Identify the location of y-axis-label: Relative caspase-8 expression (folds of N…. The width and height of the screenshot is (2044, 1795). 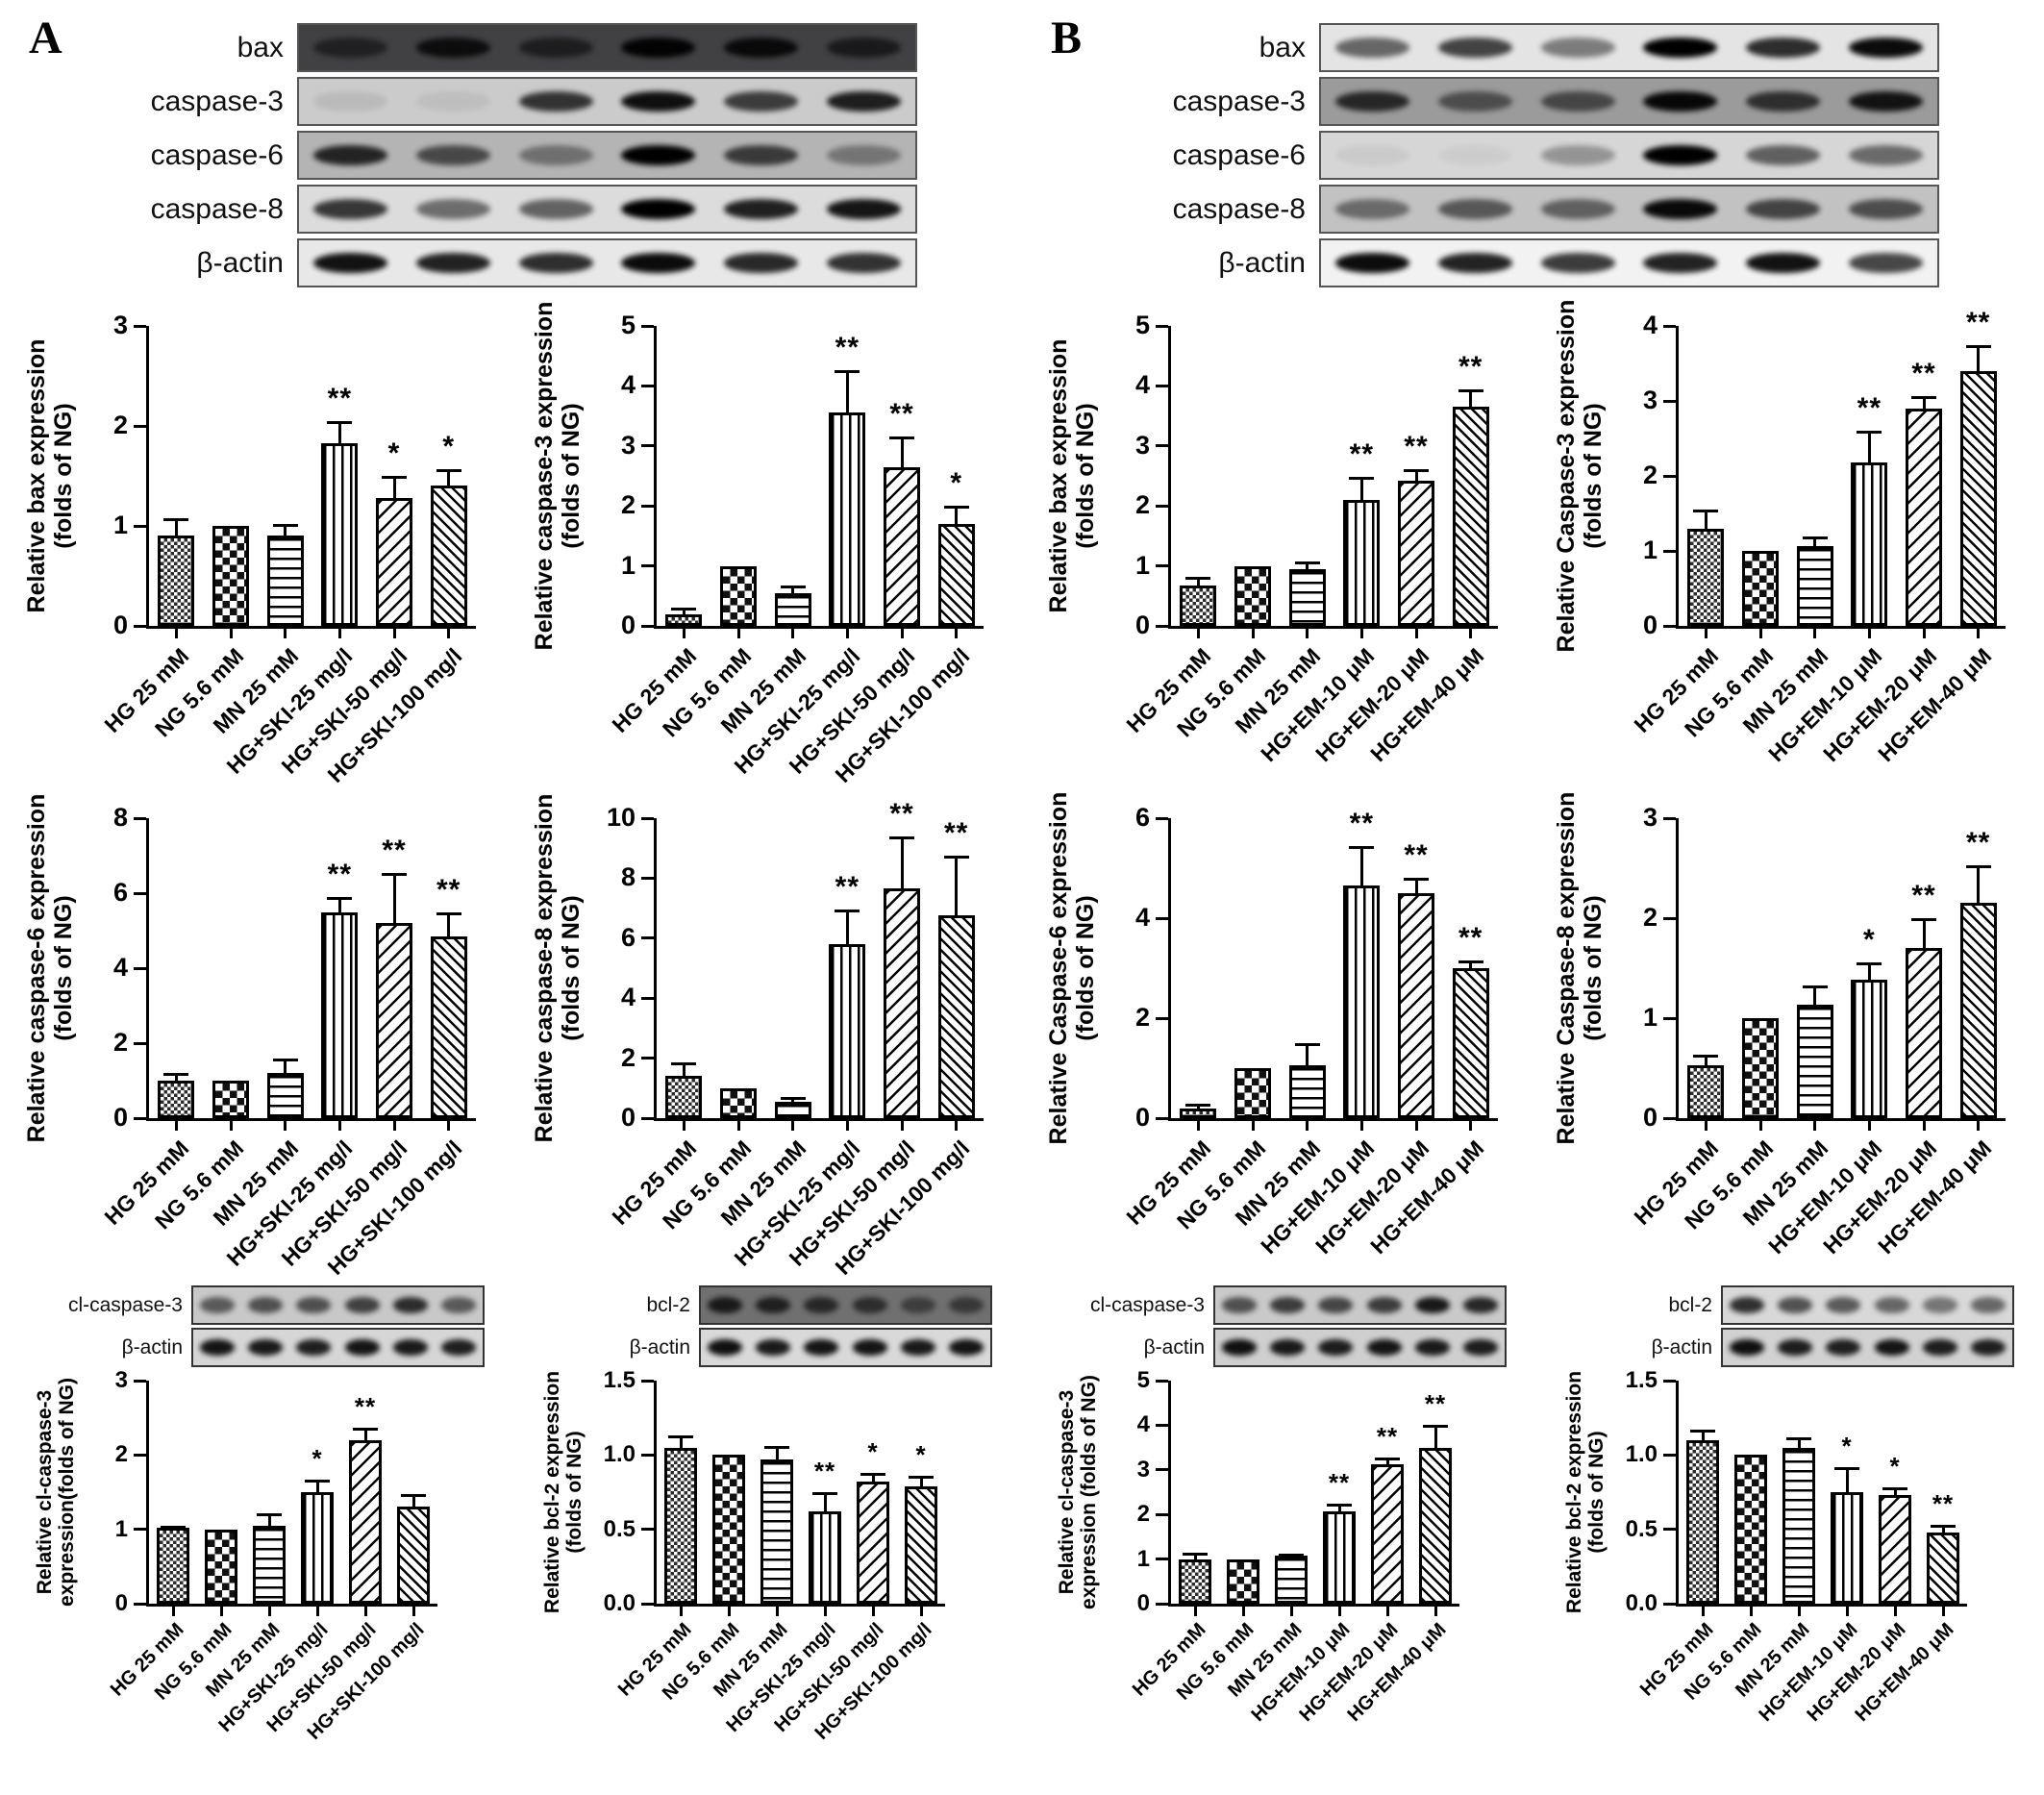
(558, 968).